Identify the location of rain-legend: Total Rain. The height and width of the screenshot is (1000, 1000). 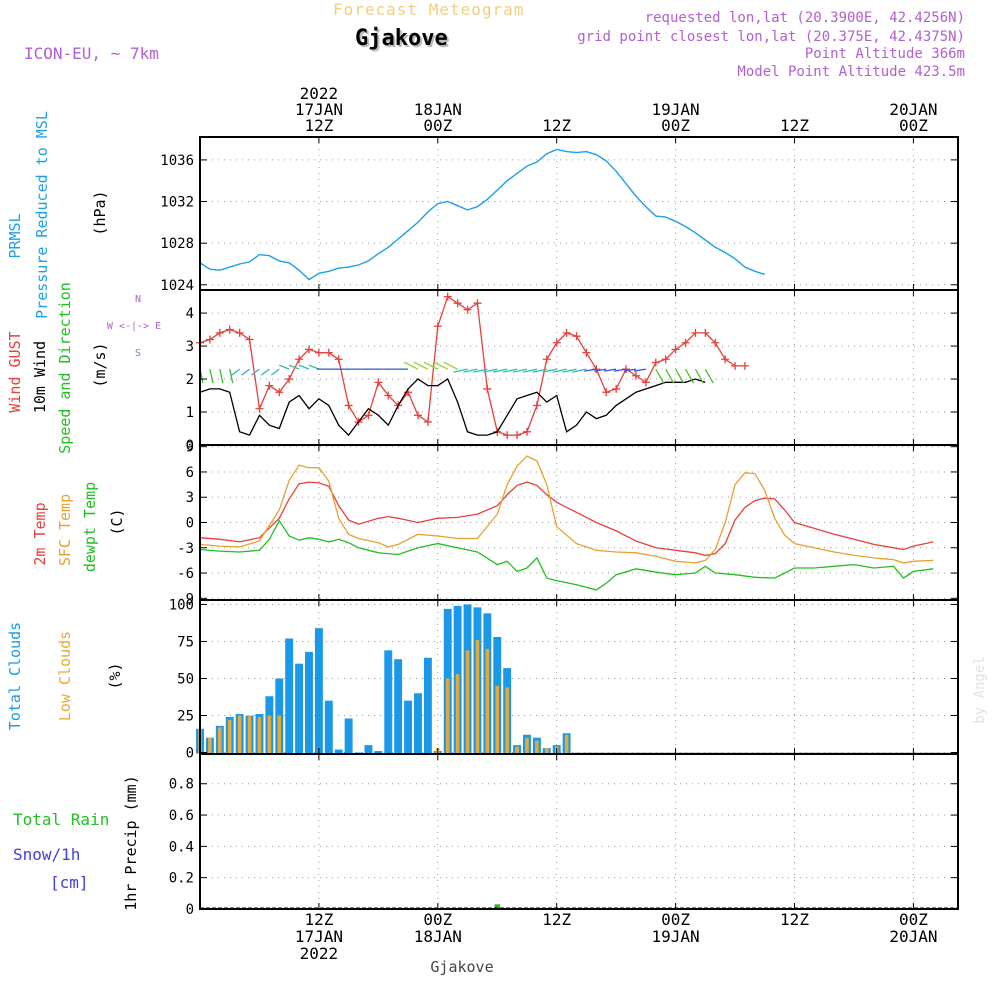
(61, 819).